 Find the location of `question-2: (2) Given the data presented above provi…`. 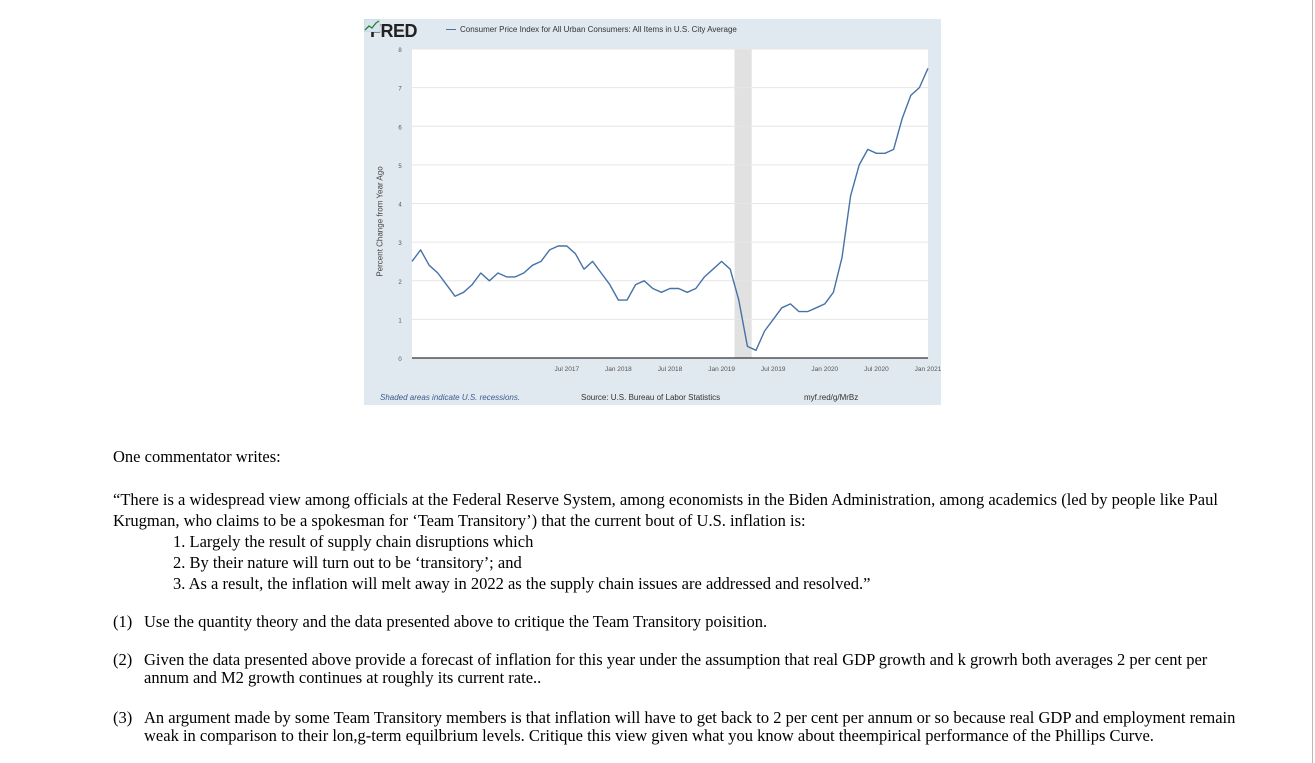

question-2: (2) Given the data presented above provi… is located at coordinates (678, 669).